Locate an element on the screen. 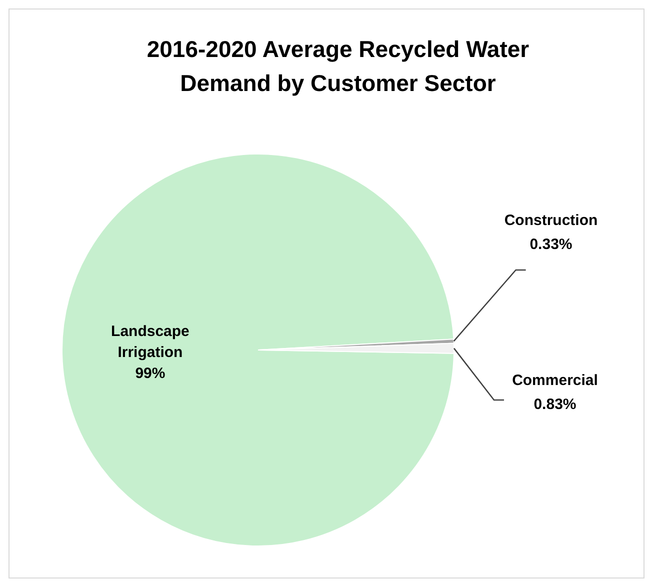 Image resolution: width=653 pixels, height=587 pixels. data-label: 0.33% is located at coordinates (551, 244).